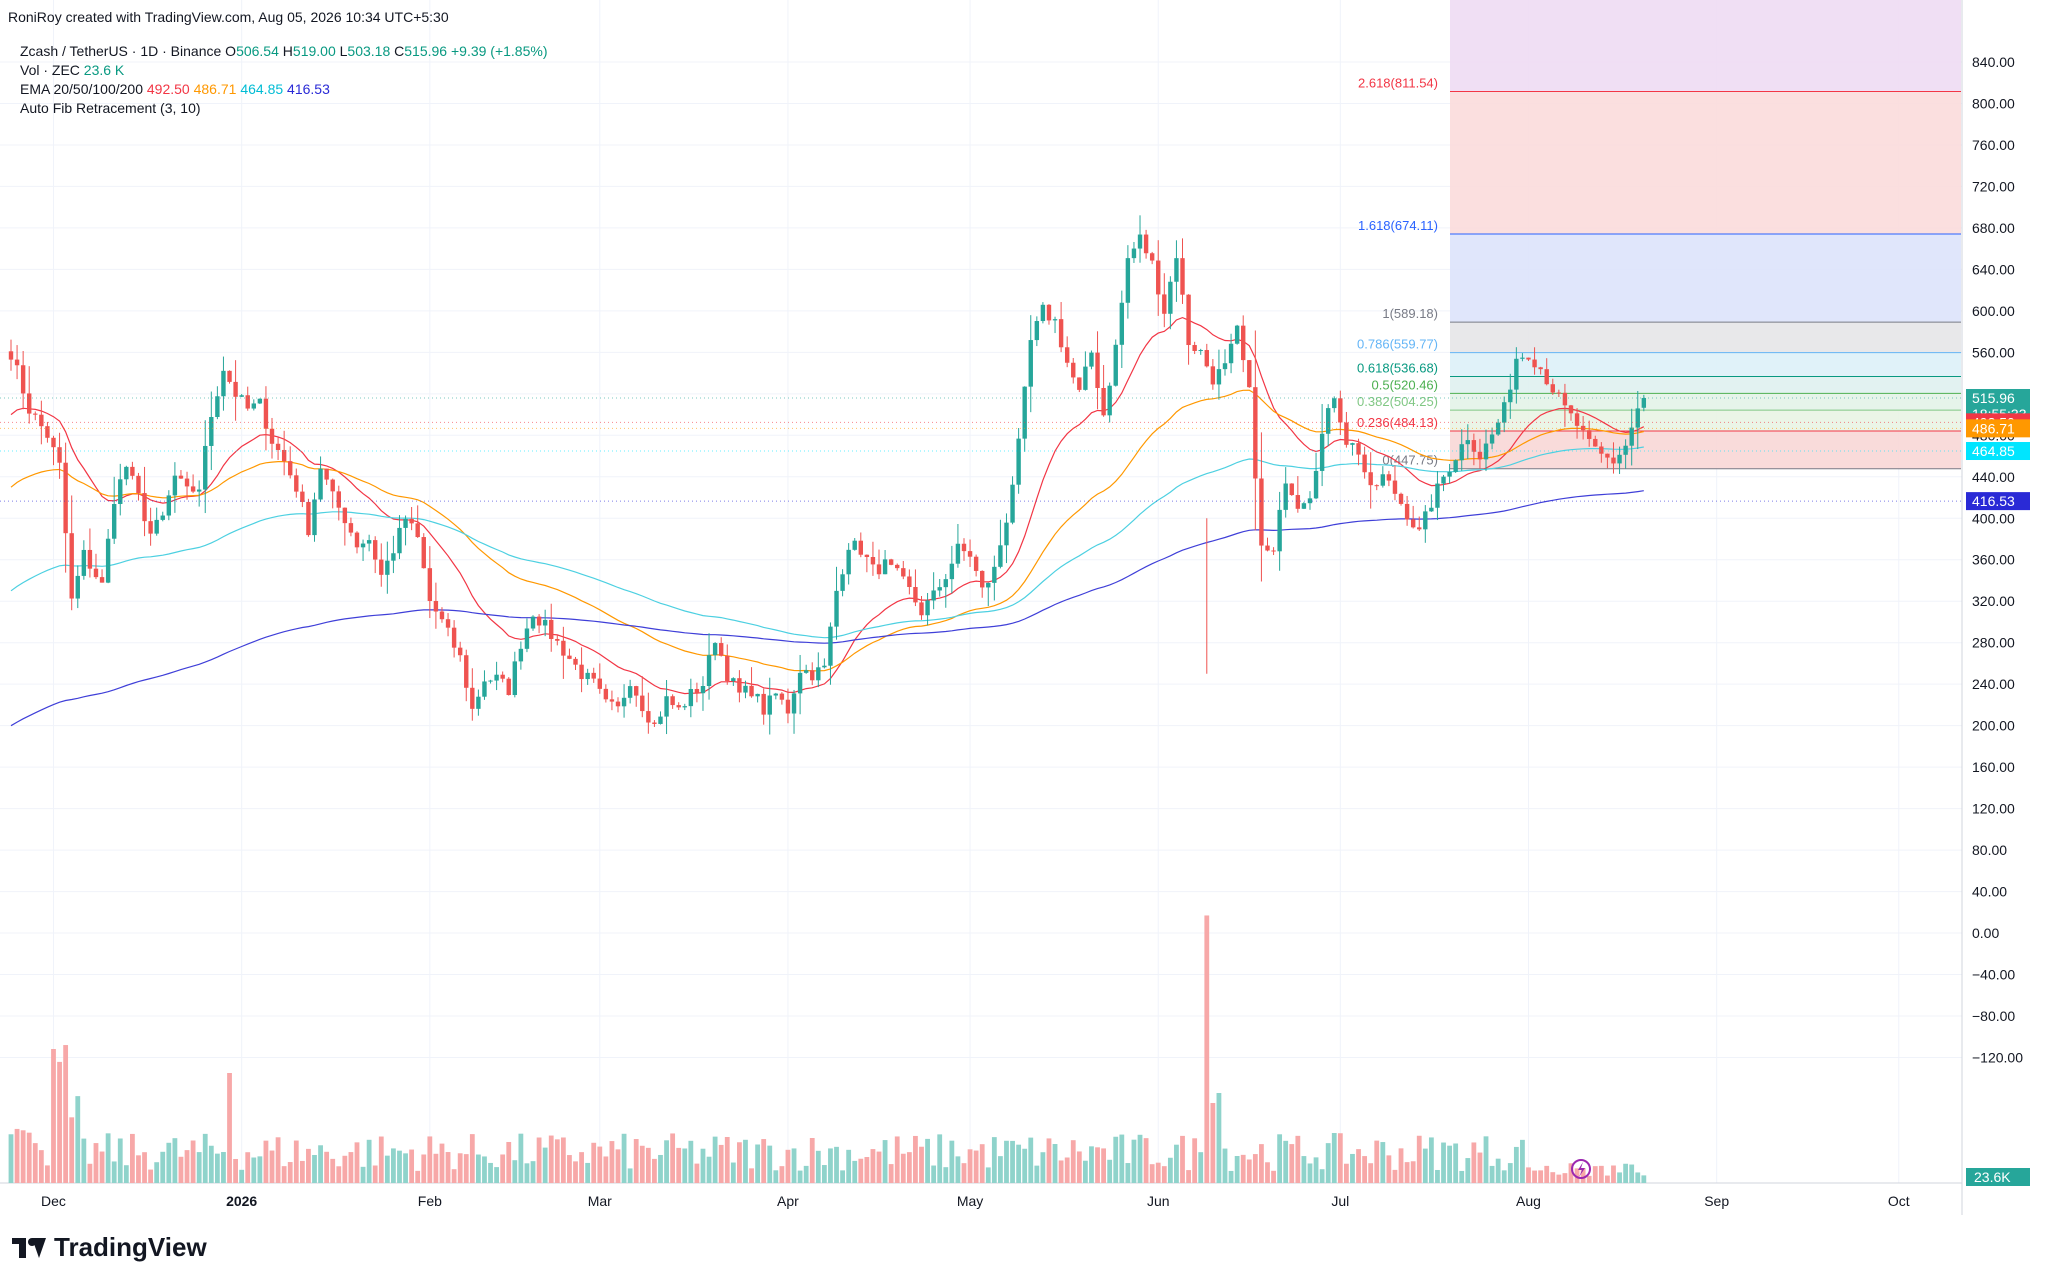 The image size is (2048, 1279). I want to click on time-axis: Dec 2026 Feb Mar Apr May Jun Jul Aug Sep Oct, so click(975, 1201).